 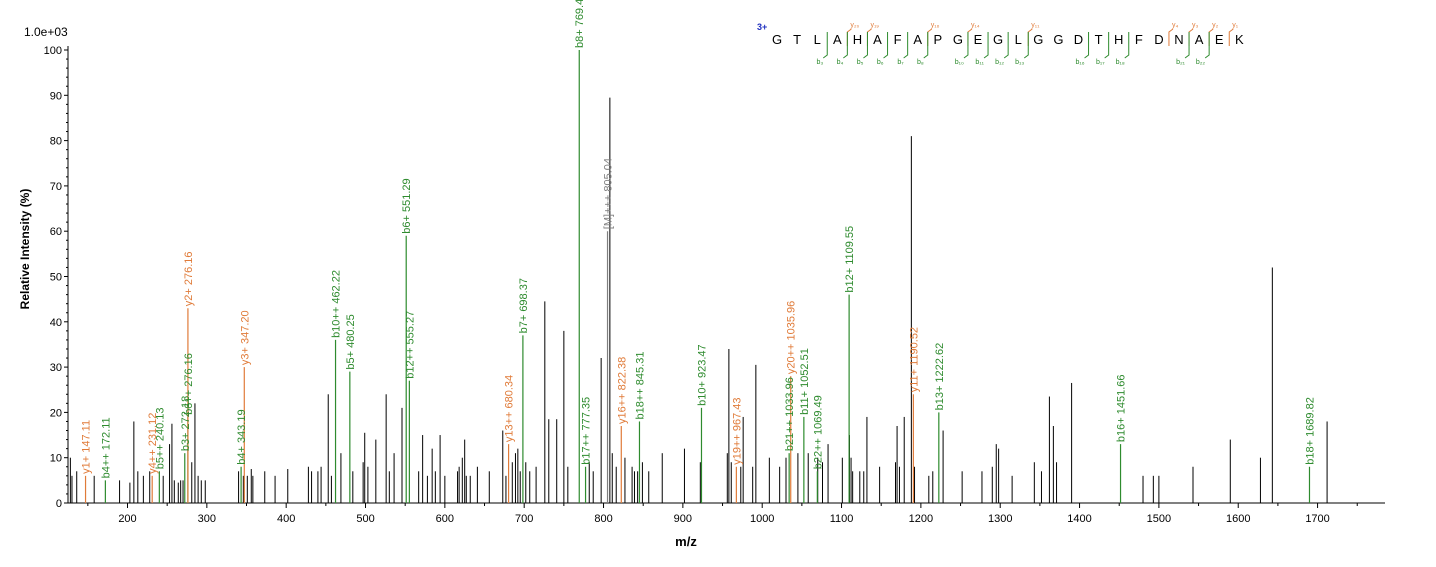 I want to click on x-tick-label: 400, so click(x=286, y=519).